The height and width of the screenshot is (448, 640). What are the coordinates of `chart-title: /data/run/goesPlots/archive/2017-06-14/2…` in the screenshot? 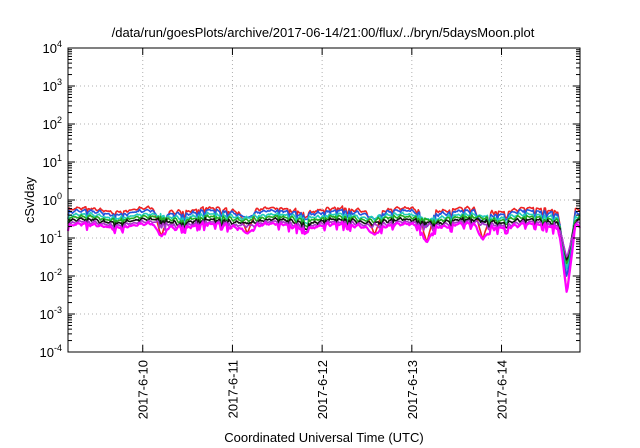 It's located at (323, 32).